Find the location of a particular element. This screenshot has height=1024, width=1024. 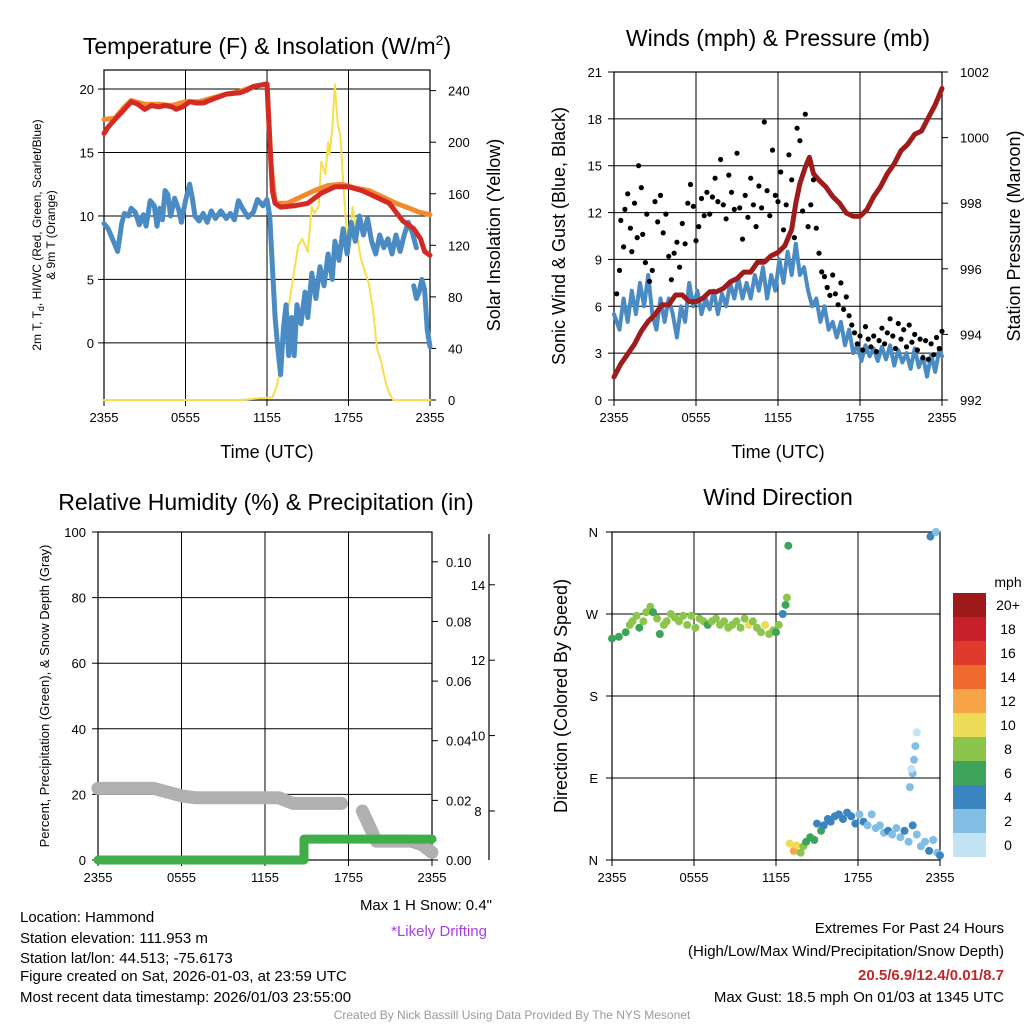

legend-label: 14 is located at coordinates (1008, 677).